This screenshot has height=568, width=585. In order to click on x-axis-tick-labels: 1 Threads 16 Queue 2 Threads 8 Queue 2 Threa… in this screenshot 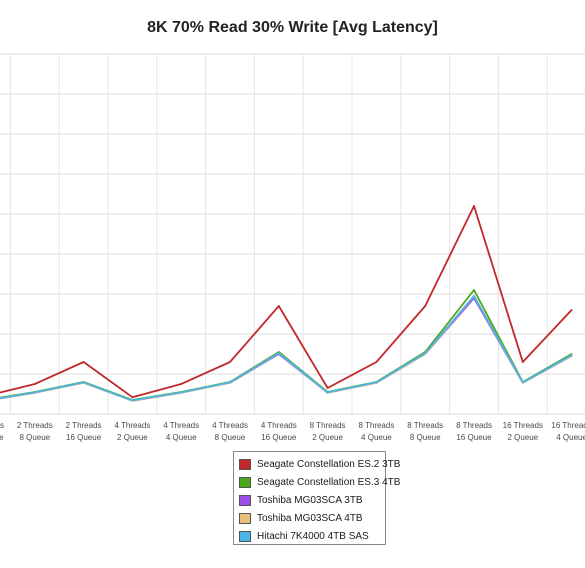, I will do `click(292, 431)`.